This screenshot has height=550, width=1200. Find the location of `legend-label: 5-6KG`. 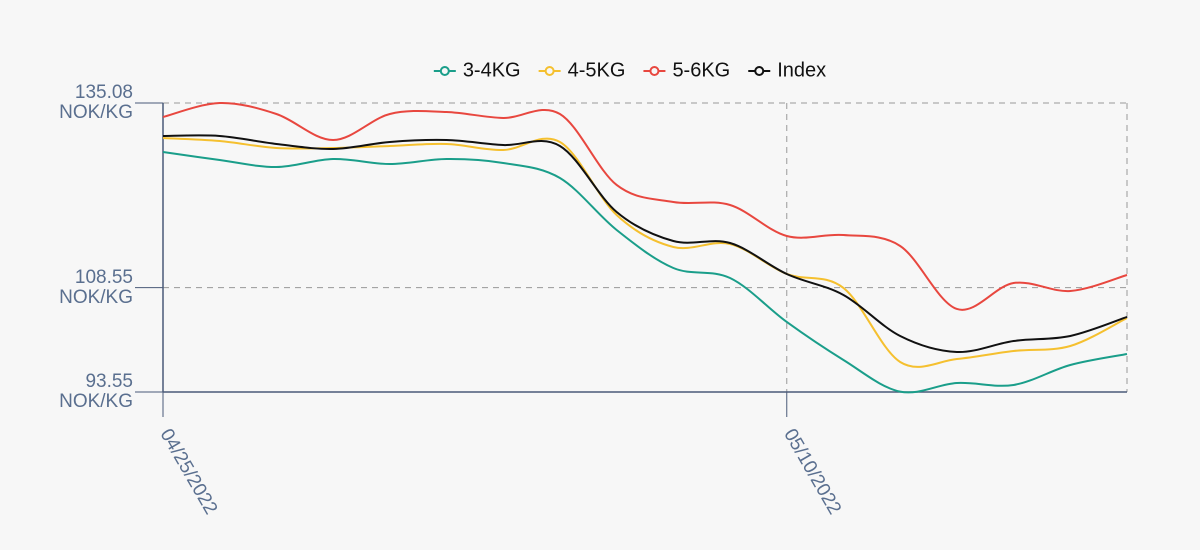

legend-label: 5-6KG is located at coordinates (701, 70).